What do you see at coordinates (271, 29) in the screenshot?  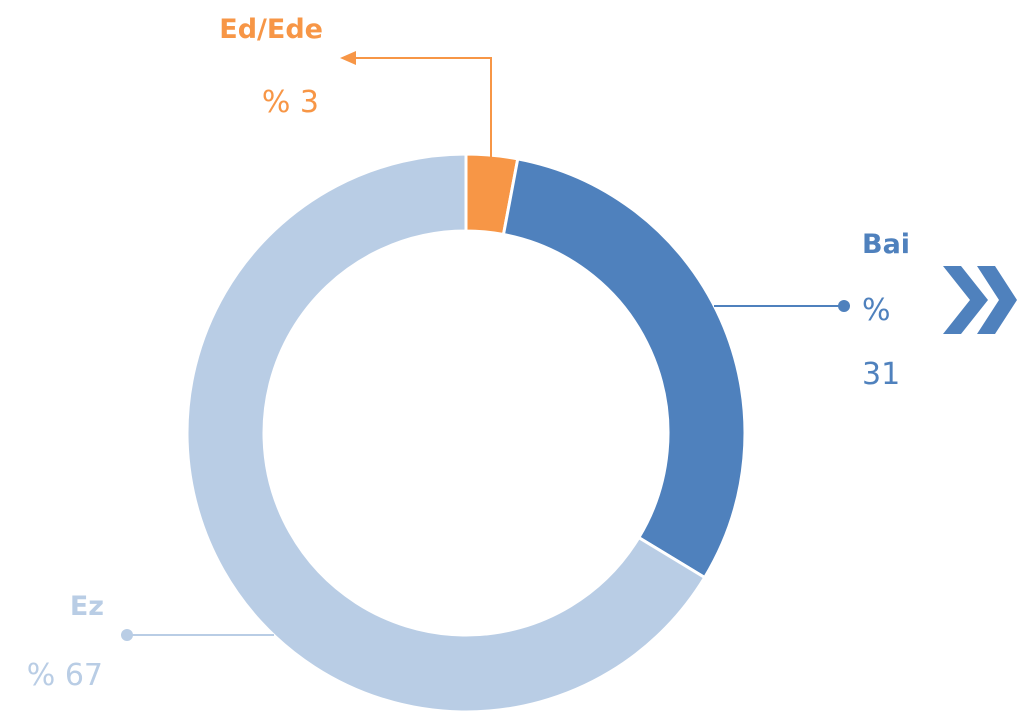 I see `label-name-ed-ede: Ed/Ede` at bounding box center [271, 29].